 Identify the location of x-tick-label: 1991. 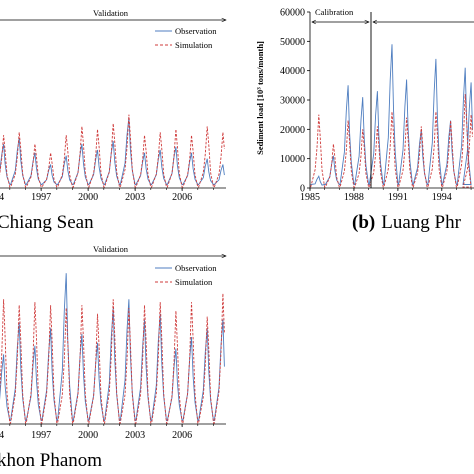
(398, 197).